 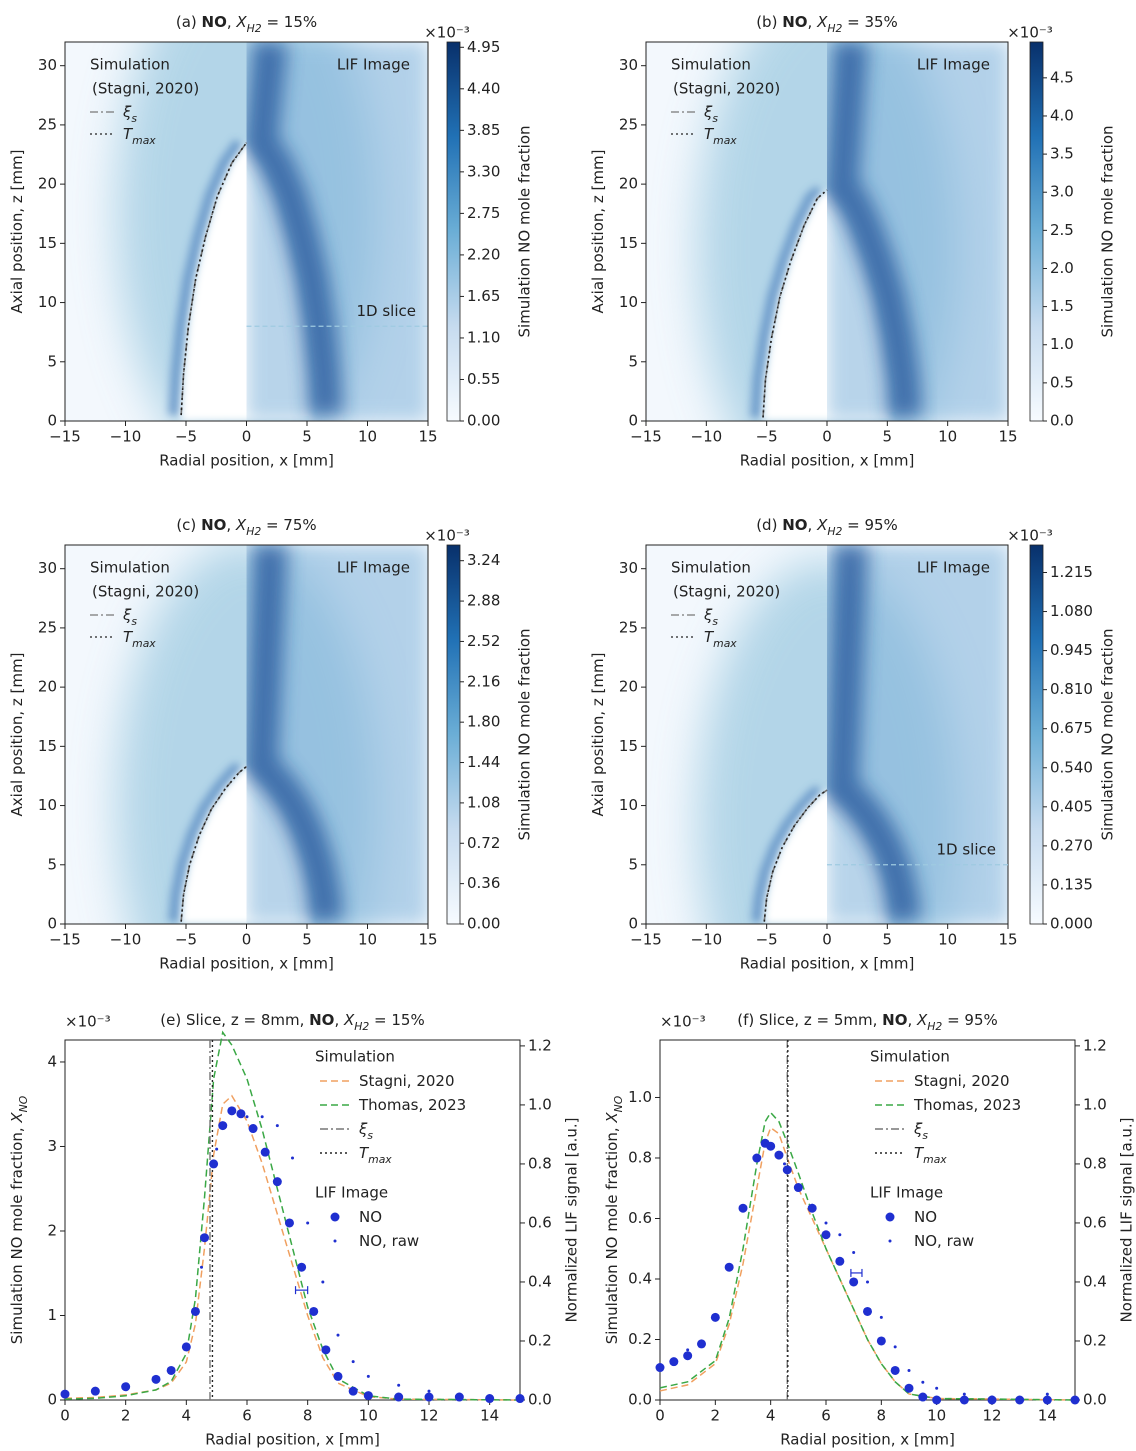 I want to click on colorbar-tick-label: 0.72, so click(x=483, y=843).